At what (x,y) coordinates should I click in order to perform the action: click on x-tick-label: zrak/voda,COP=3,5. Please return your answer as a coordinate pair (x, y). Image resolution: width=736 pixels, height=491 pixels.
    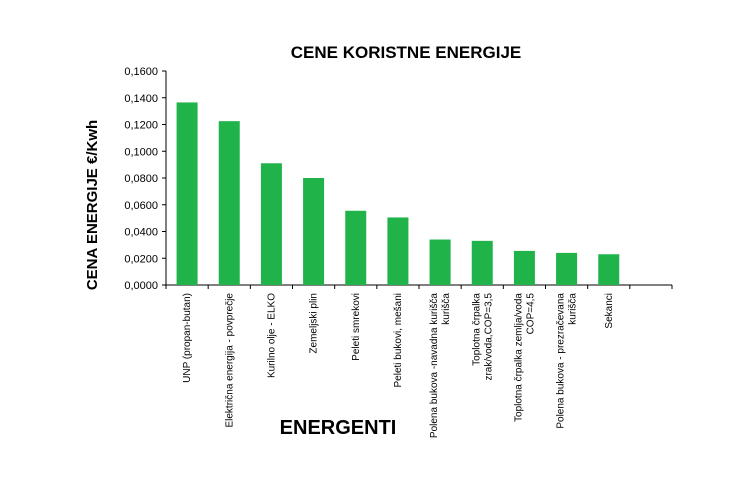
    Looking at the image, I should click on (488, 337).